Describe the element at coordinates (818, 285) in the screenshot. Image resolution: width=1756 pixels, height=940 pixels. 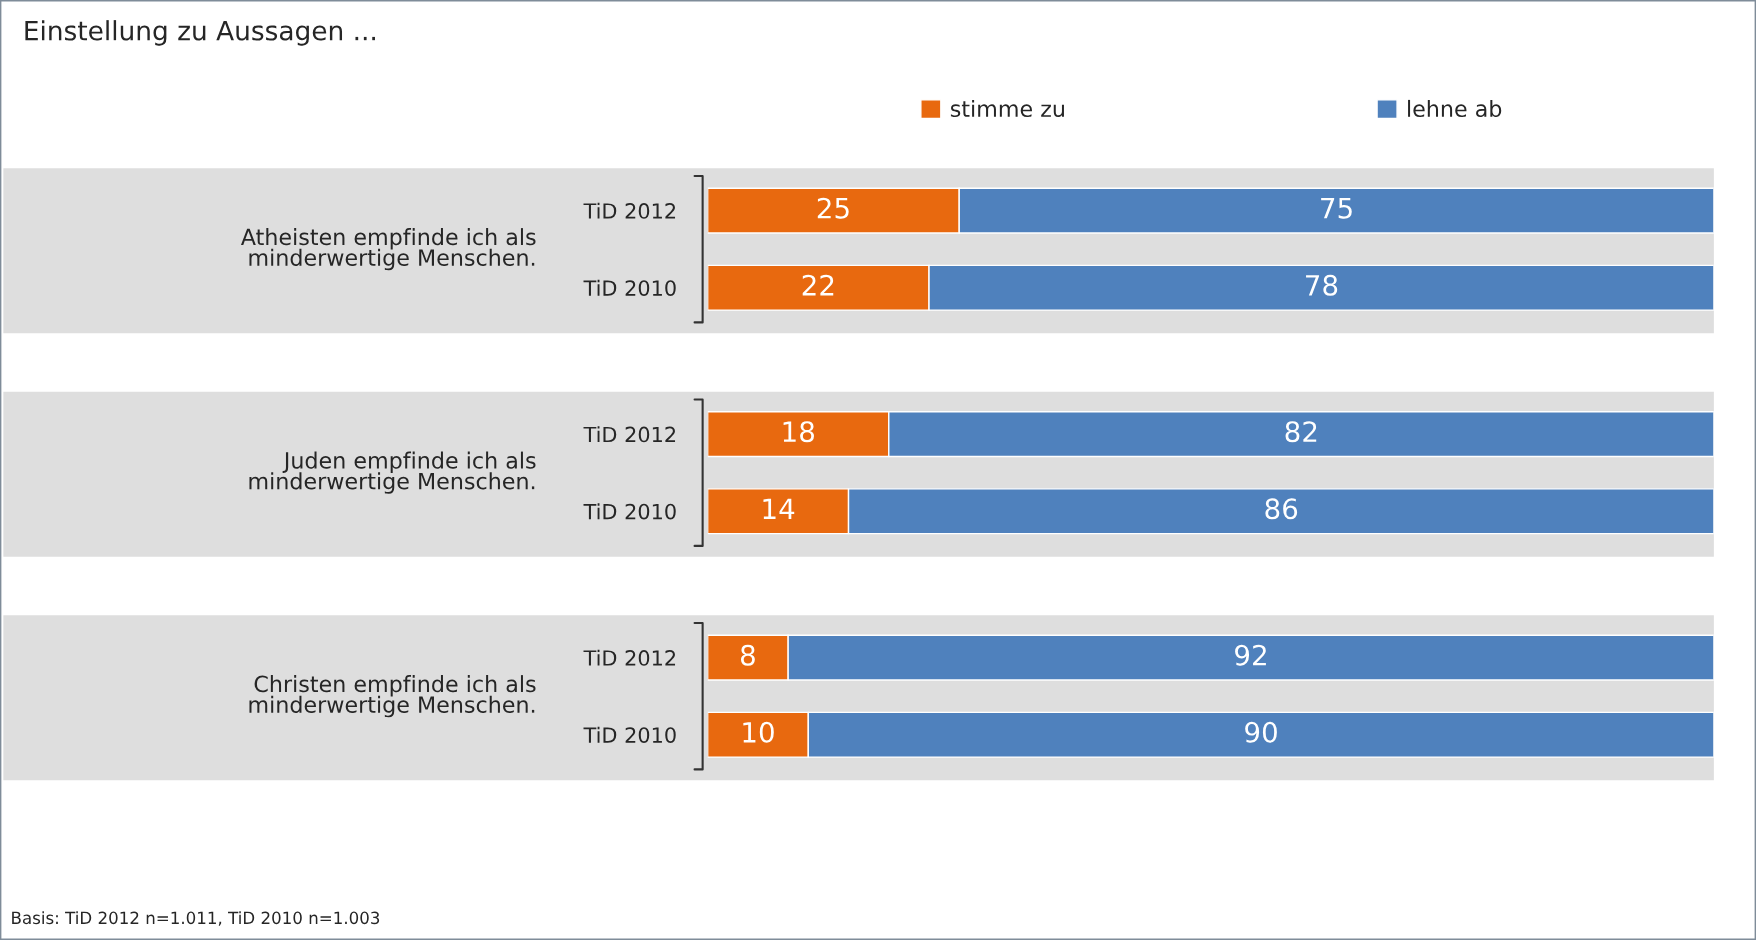
I see `data-label: 22` at that location.